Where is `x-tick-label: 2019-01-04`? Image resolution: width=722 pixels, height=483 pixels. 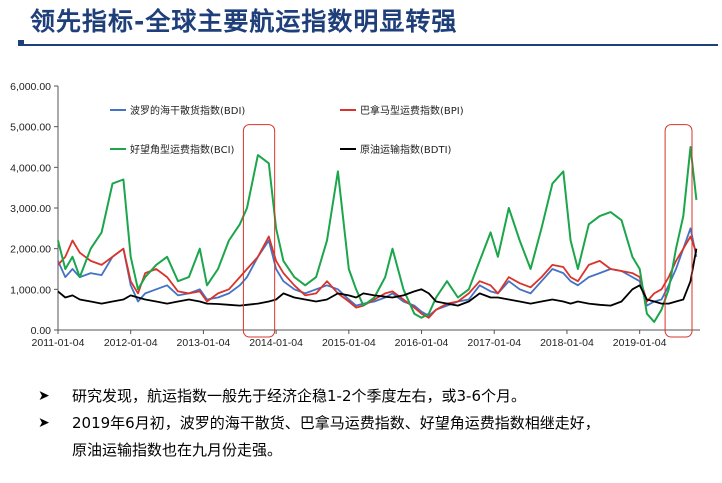 x-tick-label: 2019-01-04 is located at coordinates (640, 343).